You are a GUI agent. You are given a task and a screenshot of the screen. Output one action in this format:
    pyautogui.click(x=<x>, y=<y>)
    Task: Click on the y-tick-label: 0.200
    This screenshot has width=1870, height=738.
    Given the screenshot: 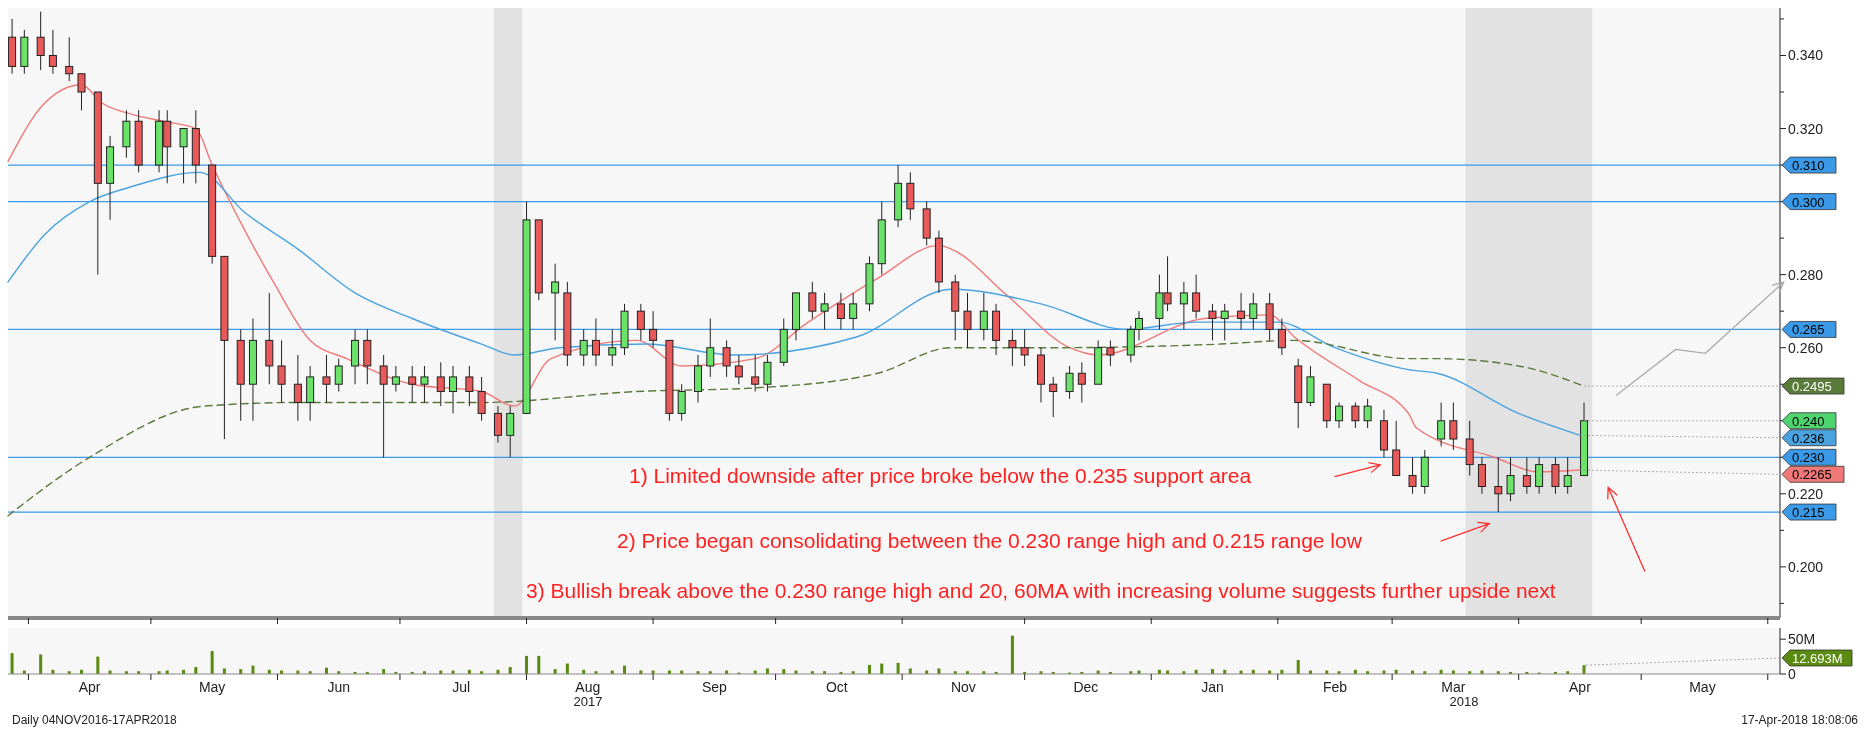 What is the action you would take?
    pyautogui.click(x=1806, y=566)
    